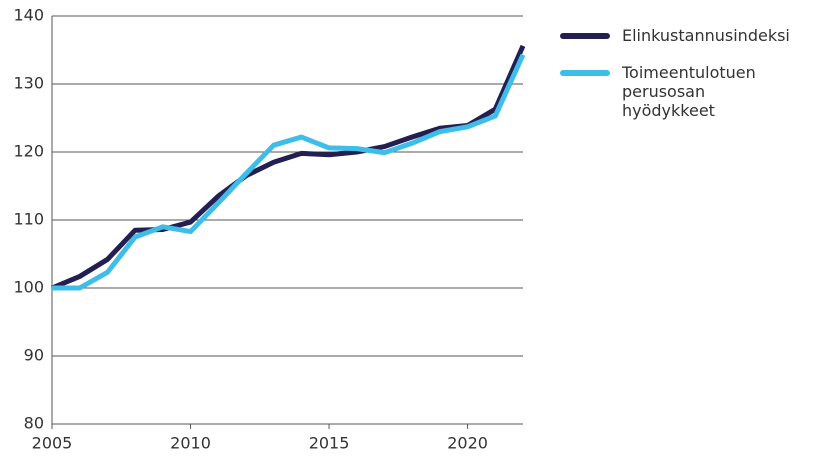 The height and width of the screenshot is (460, 833). What do you see at coordinates (467, 443) in the screenshot?
I see `x-tick-label: 2020` at bounding box center [467, 443].